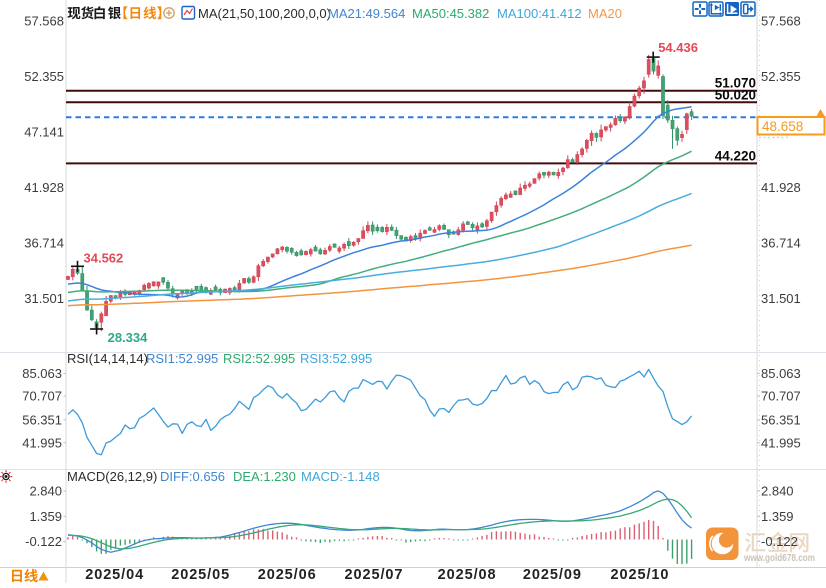  Describe the element at coordinates (112, 476) in the screenshot. I see `svg-text: MACD(26,12,9)` at that location.